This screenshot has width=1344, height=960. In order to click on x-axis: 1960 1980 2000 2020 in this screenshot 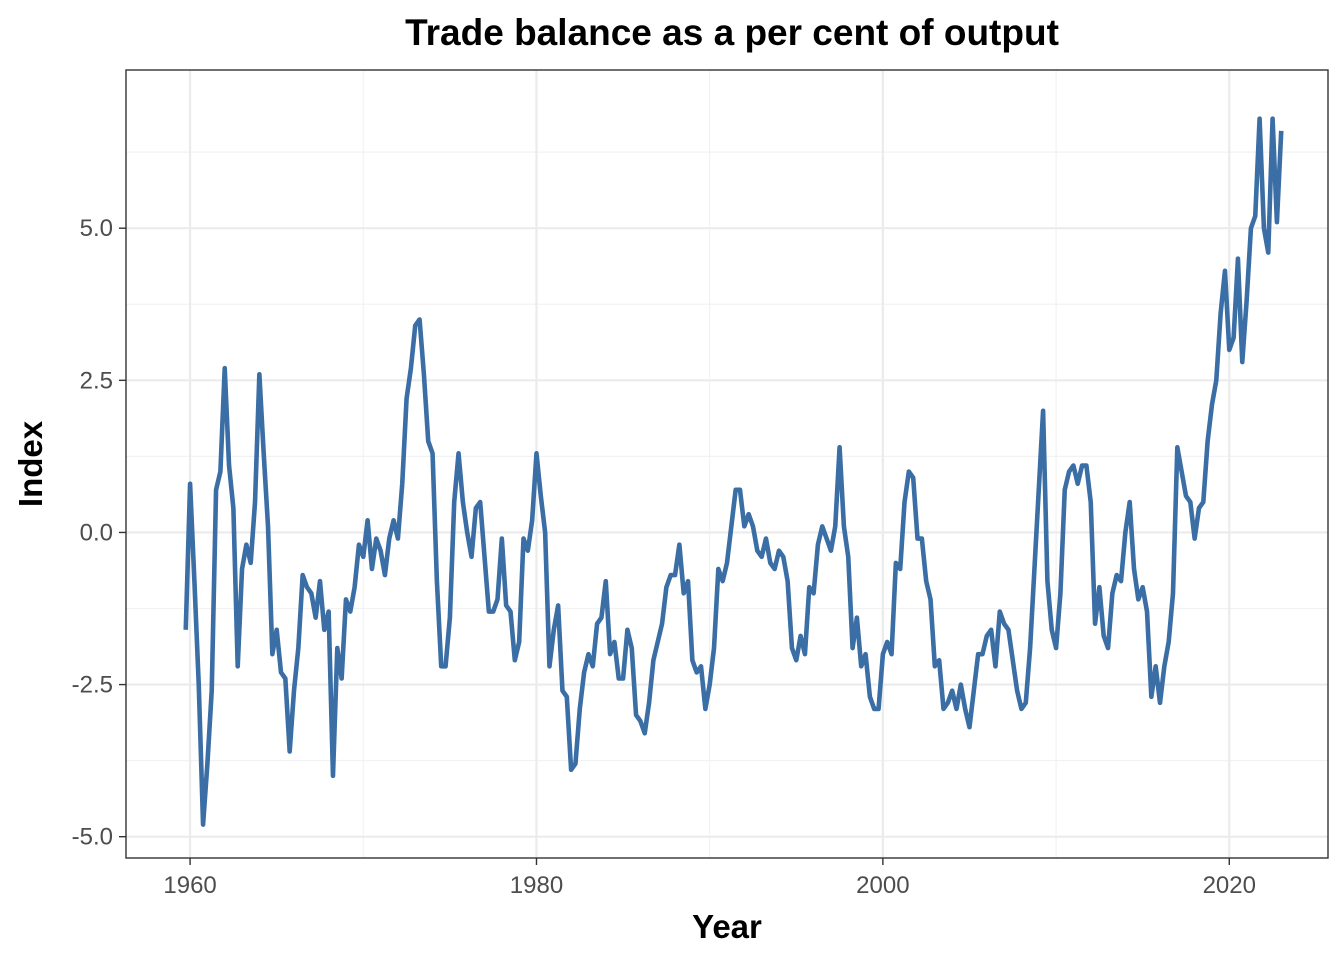, I will do `click(709, 878)`.